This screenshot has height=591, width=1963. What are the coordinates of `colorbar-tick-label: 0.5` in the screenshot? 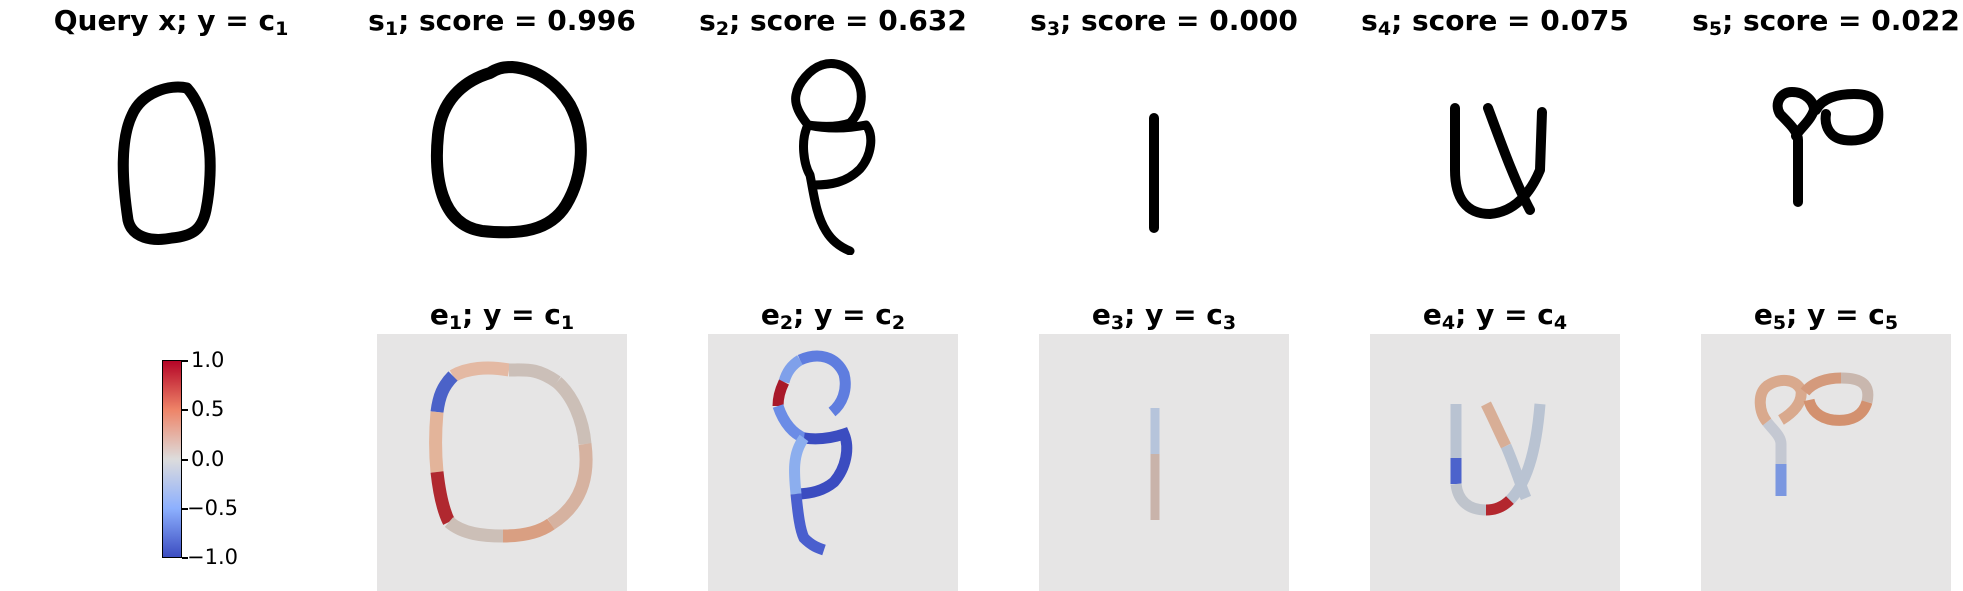 It's located at (208, 409).